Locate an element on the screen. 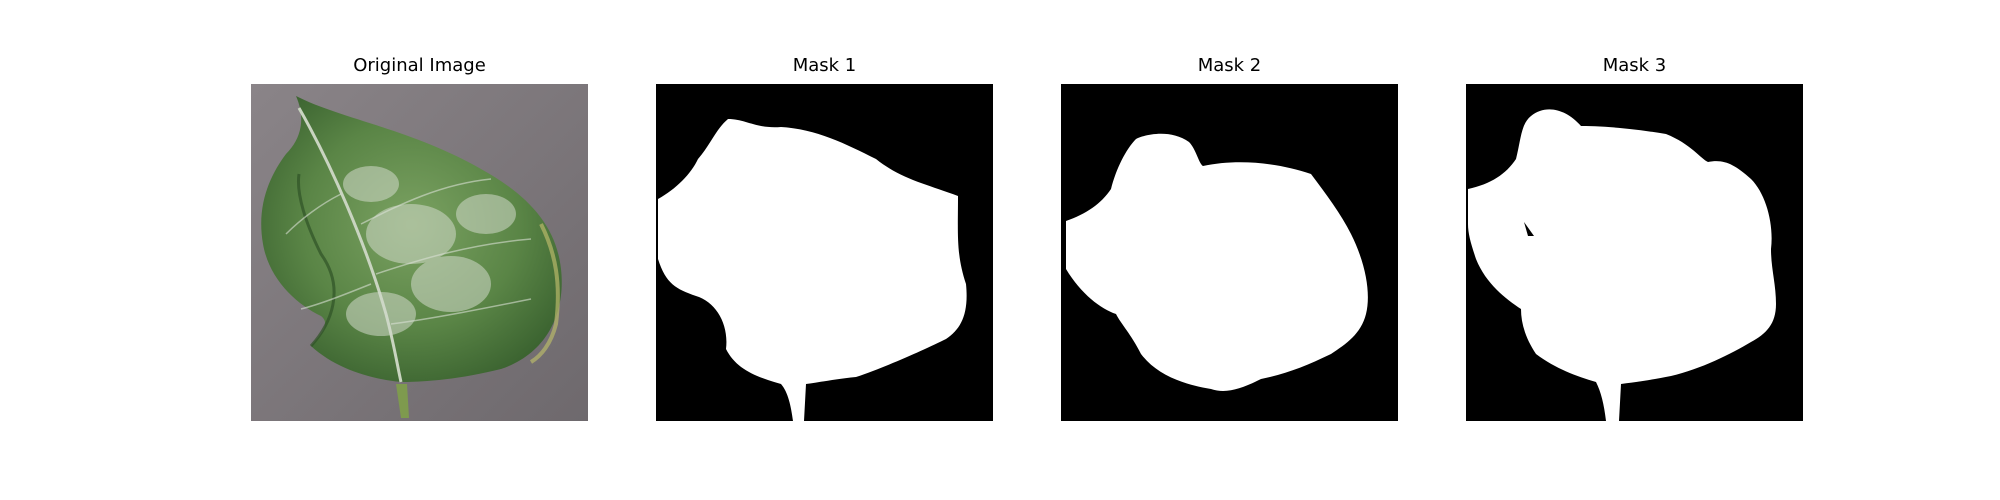 Image resolution: width=2000 pixels, height=500 pixels. panel-title: Original Image is located at coordinates (419, 65).